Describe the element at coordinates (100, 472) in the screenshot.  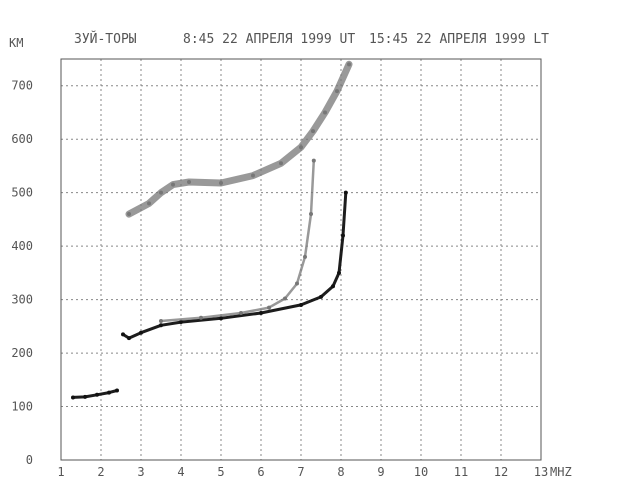
I see `x-tick-label: 2` at that location.